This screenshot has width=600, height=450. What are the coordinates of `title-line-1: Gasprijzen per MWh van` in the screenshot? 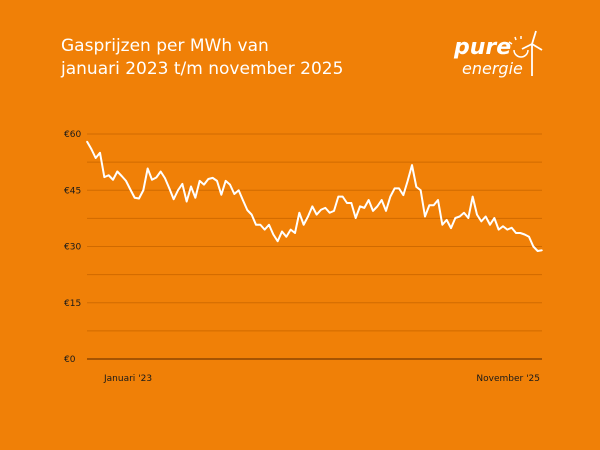 It's located at (165, 46).